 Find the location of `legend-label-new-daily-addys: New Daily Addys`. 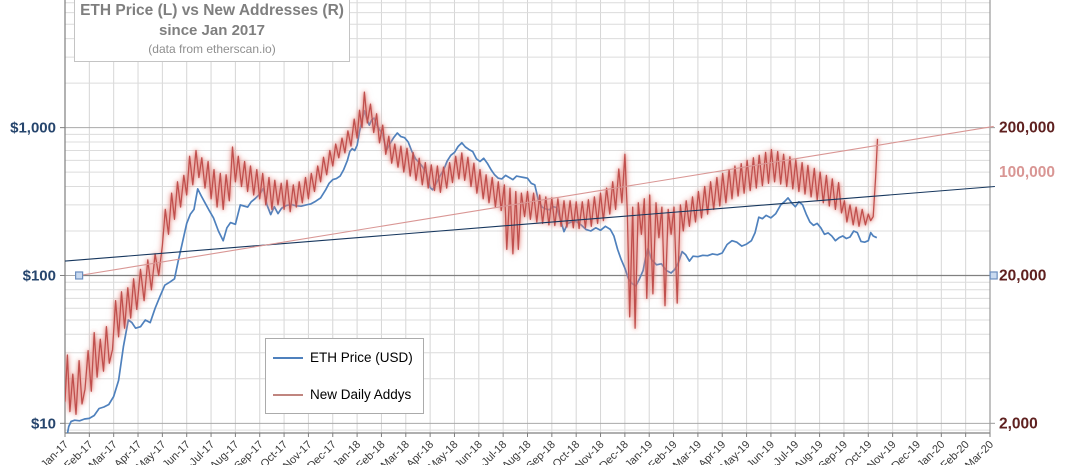

legend-label-new-daily-addys: New Daily Addys is located at coordinates (361, 394).